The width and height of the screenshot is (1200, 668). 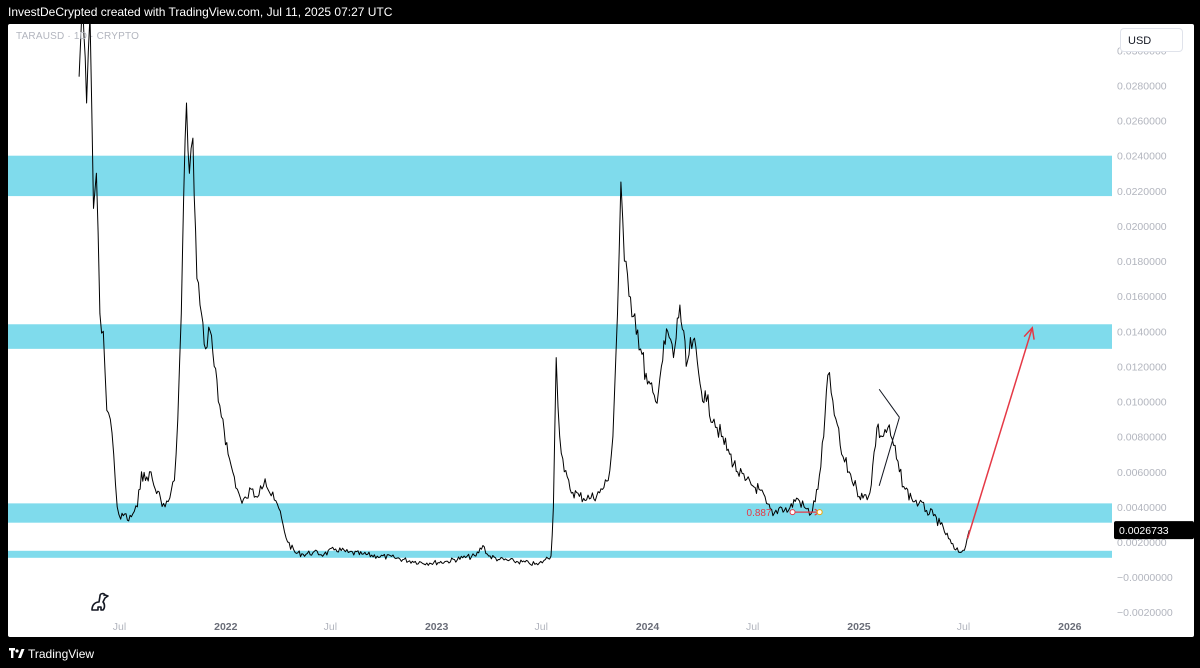 I want to click on annotations-layer: 0.887, so click(x=891, y=432).